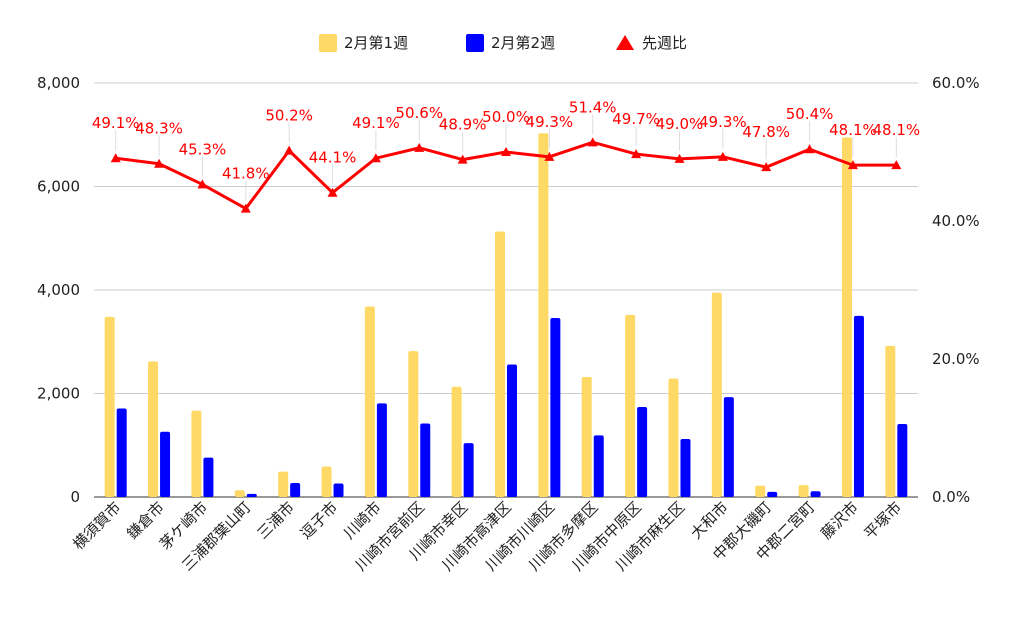 This screenshot has height=633, width=1024. I want to click on right-axis-tick-label: 0.0%, so click(951, 497).